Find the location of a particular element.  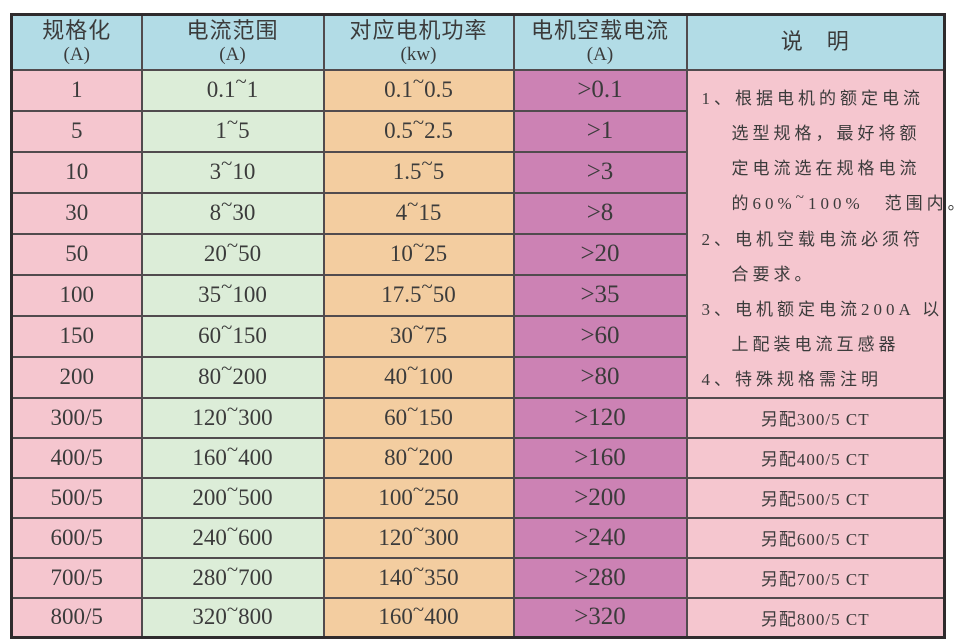

table-header: 规格化 (A) 电流范围 (A) 对应电机功率 (kw) 电机空载电流 (A) 说 明 is located at coordinates (478, 42).